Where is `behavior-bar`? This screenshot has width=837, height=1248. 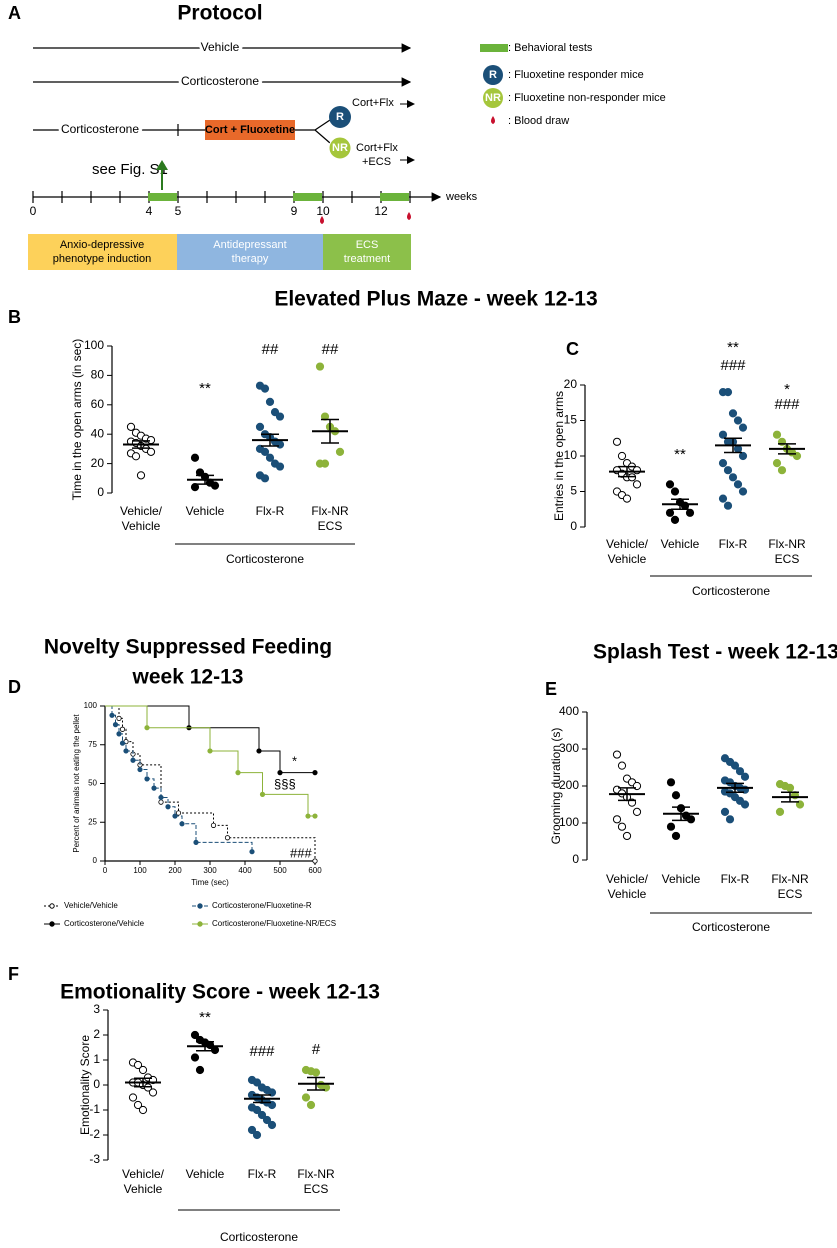
behavior-bar is located at coordinates (394, 197).